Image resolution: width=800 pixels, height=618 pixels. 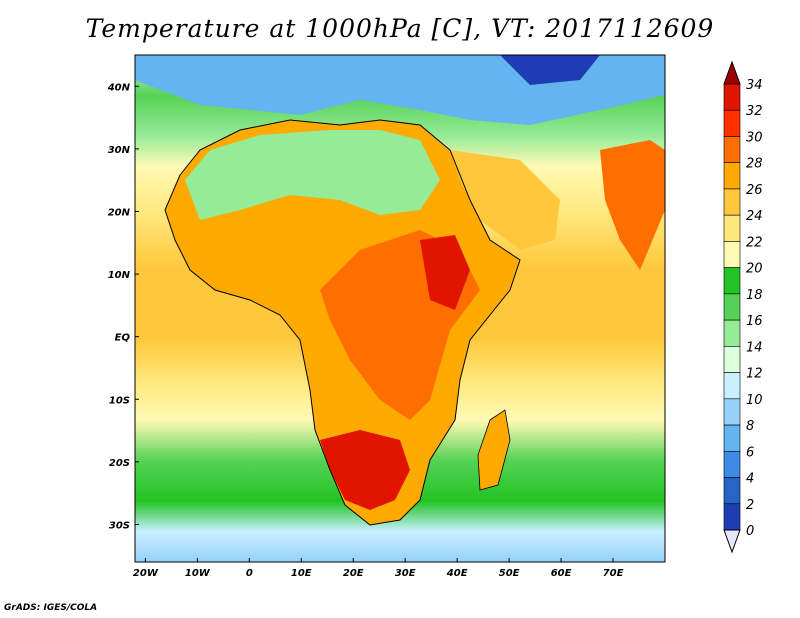 What do you see at coordinates (312, 175) in the screenshot?
I see `sahara-cool-region` at bounding box center [312, 175].